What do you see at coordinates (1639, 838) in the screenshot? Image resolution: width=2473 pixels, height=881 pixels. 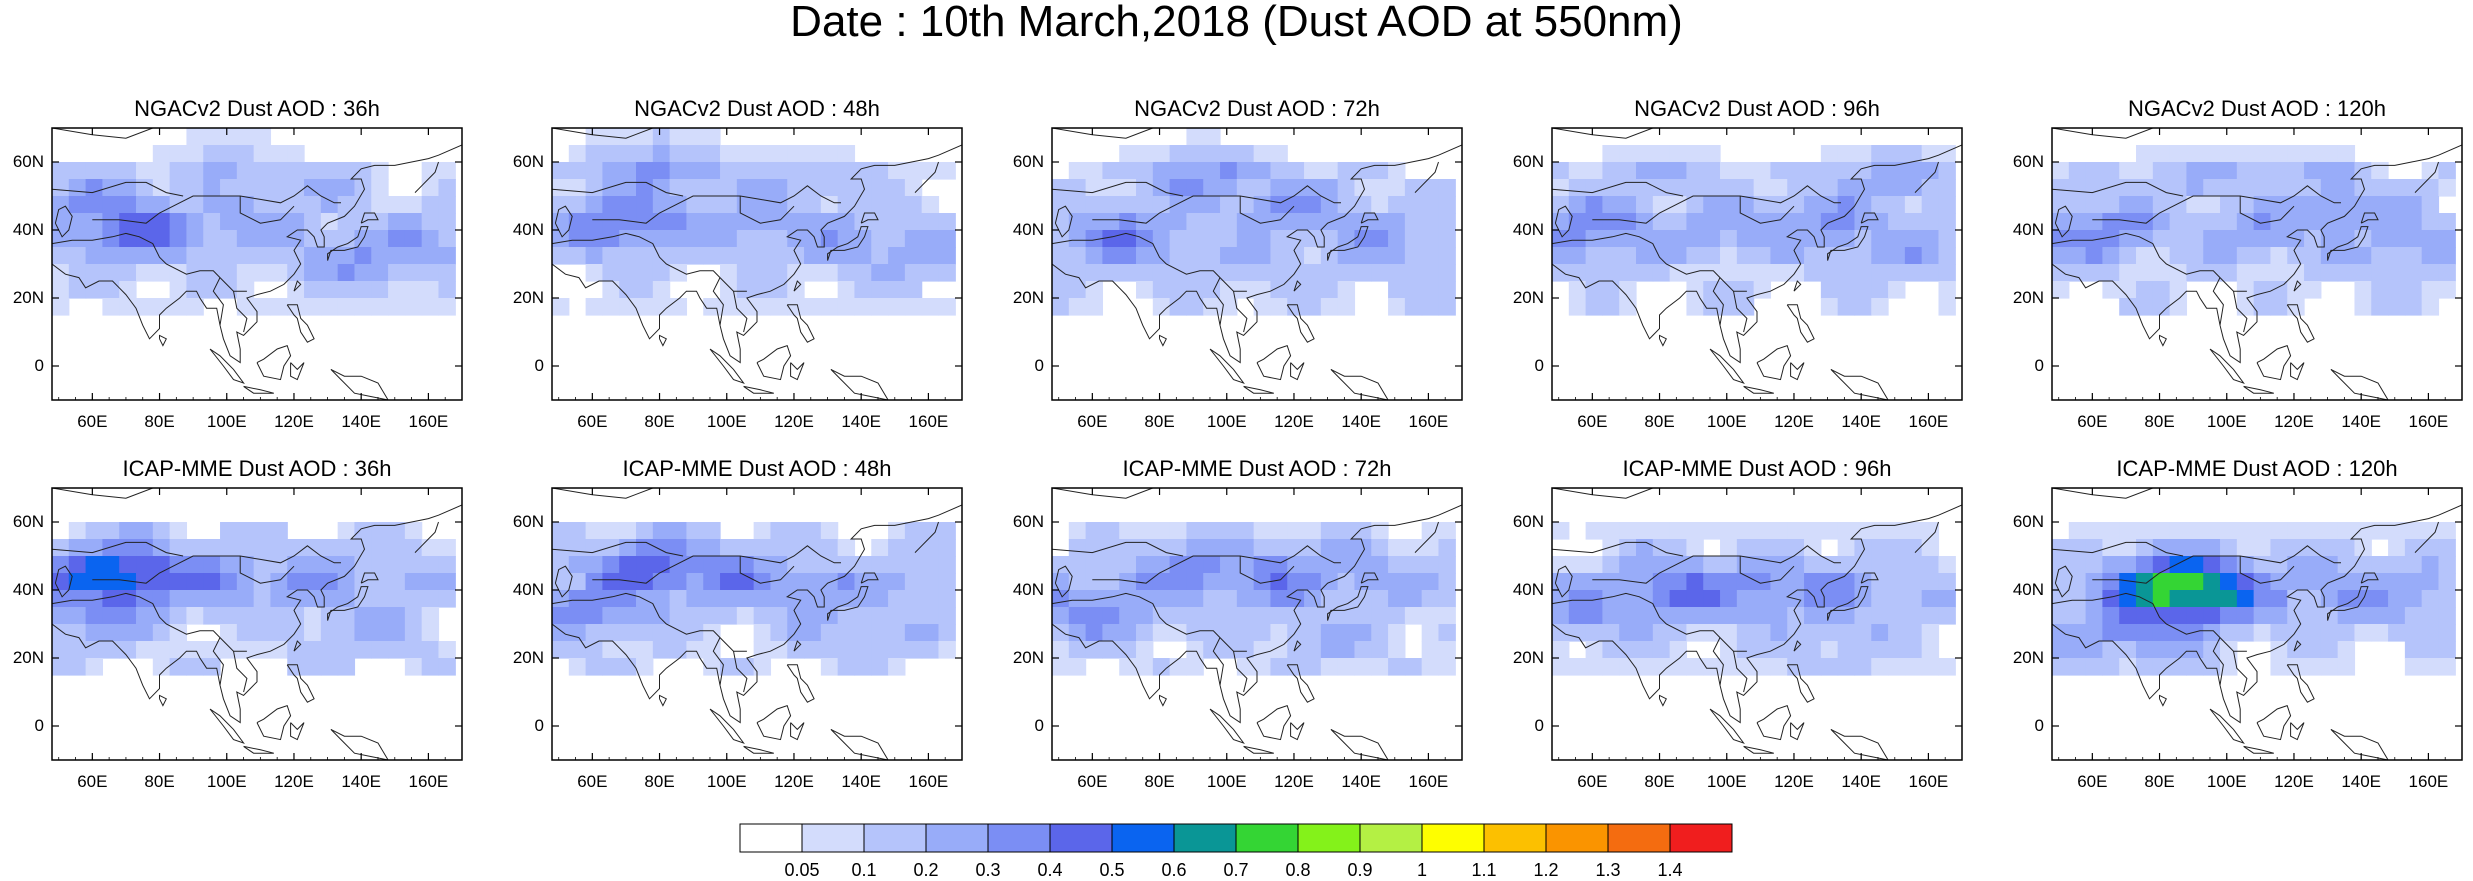 I see `colorbar-swatch` at bounding box center [1639, 838].